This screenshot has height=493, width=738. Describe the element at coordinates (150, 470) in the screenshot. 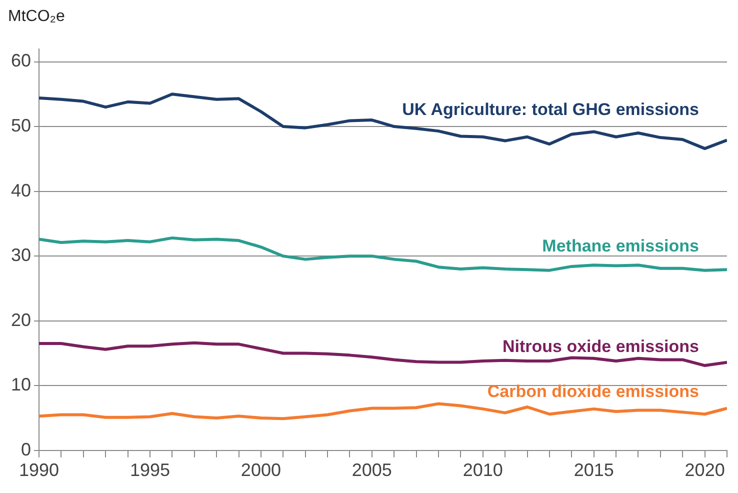

I see `x-tick-label: 1995` at that location.